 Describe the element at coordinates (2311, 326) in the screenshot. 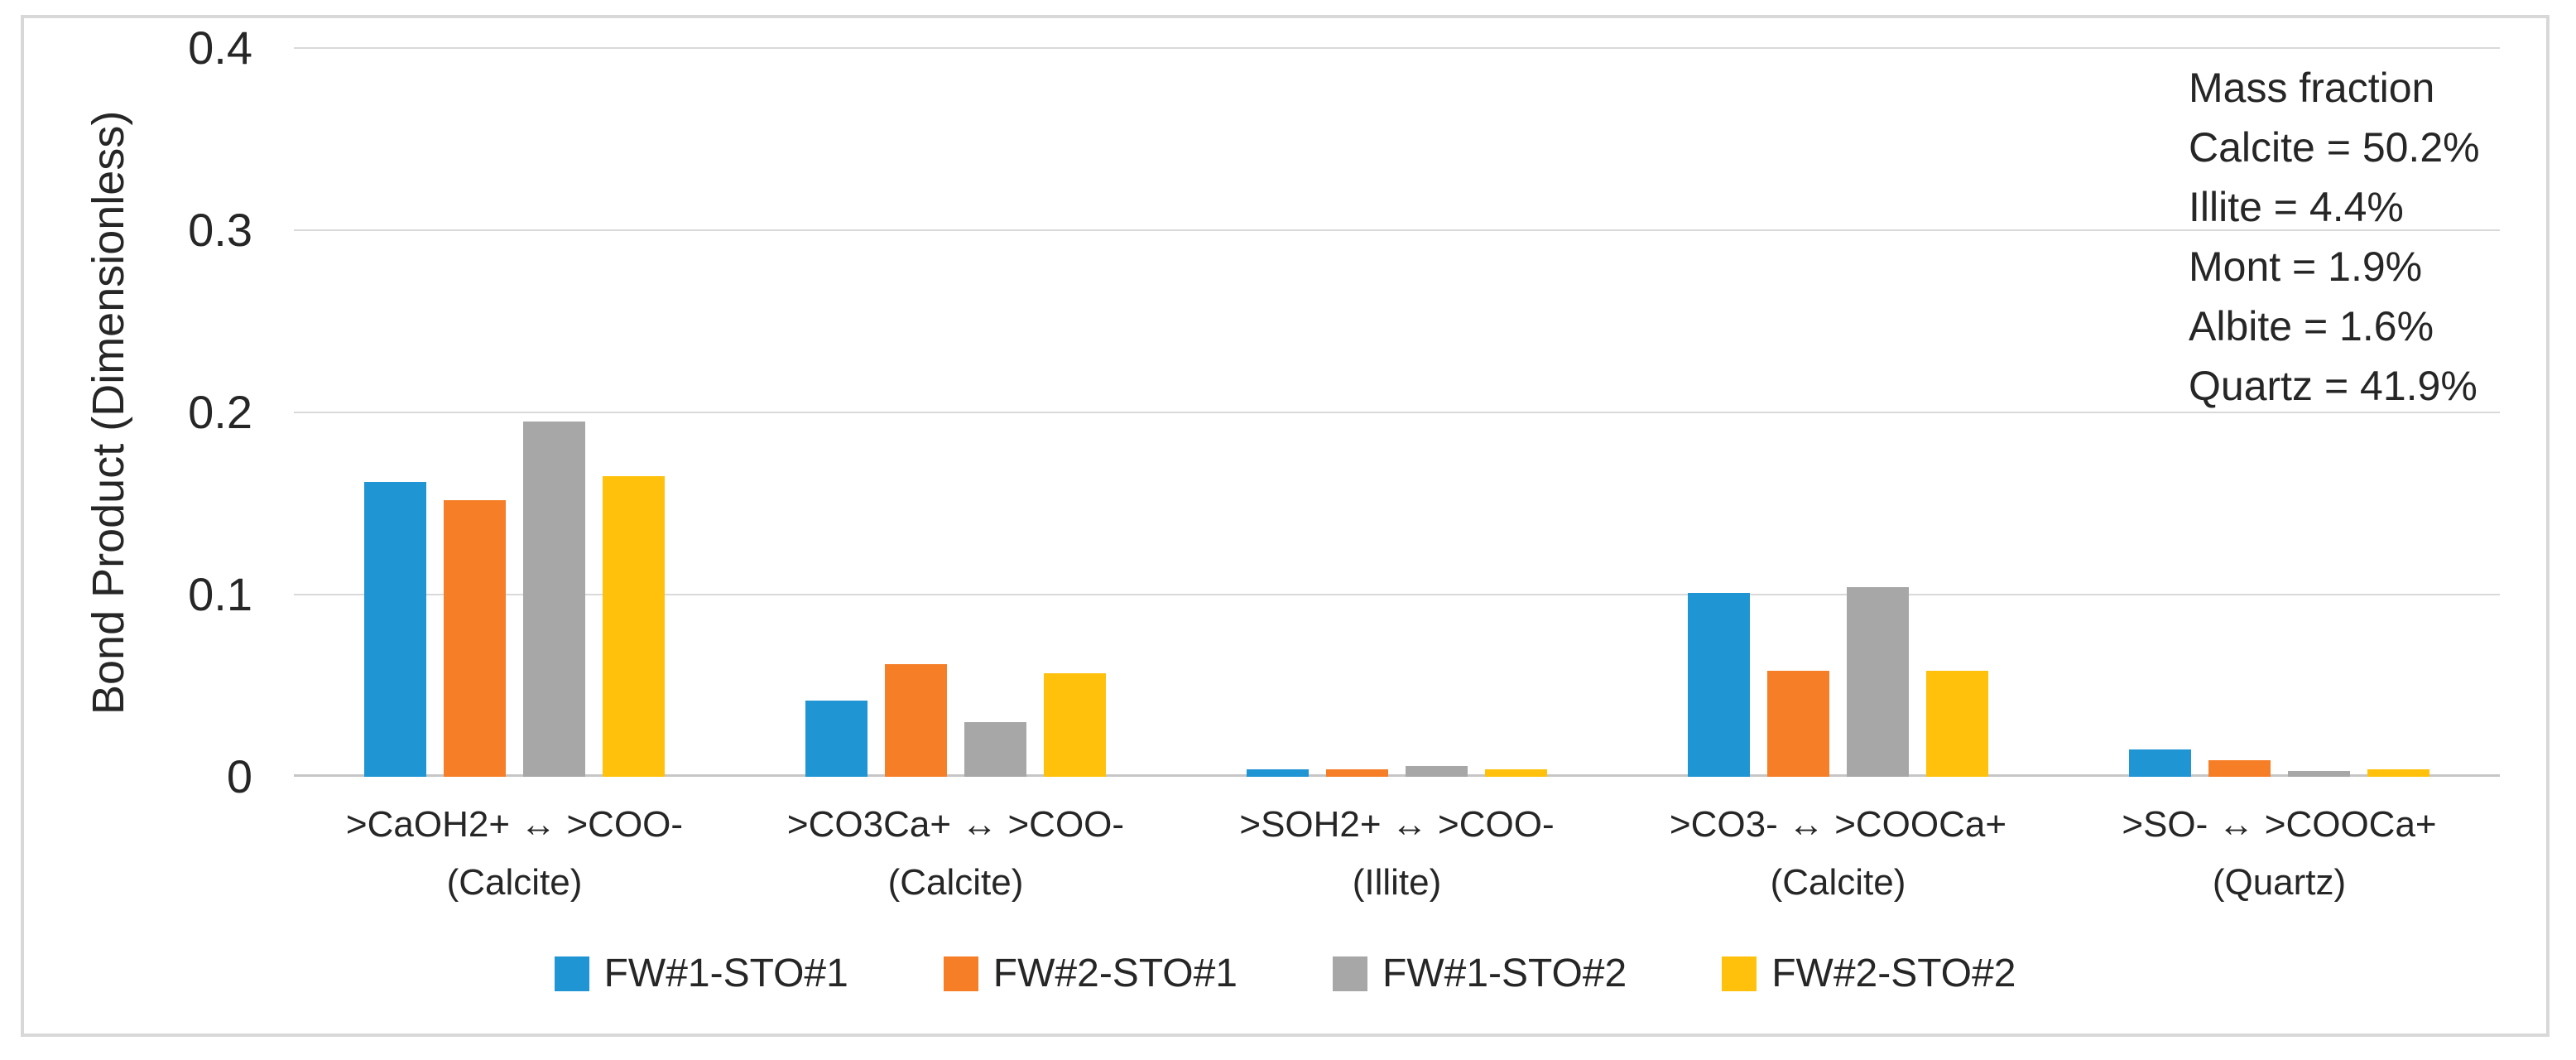

I see `annotation-line: Albite = 1.6%` at that location.